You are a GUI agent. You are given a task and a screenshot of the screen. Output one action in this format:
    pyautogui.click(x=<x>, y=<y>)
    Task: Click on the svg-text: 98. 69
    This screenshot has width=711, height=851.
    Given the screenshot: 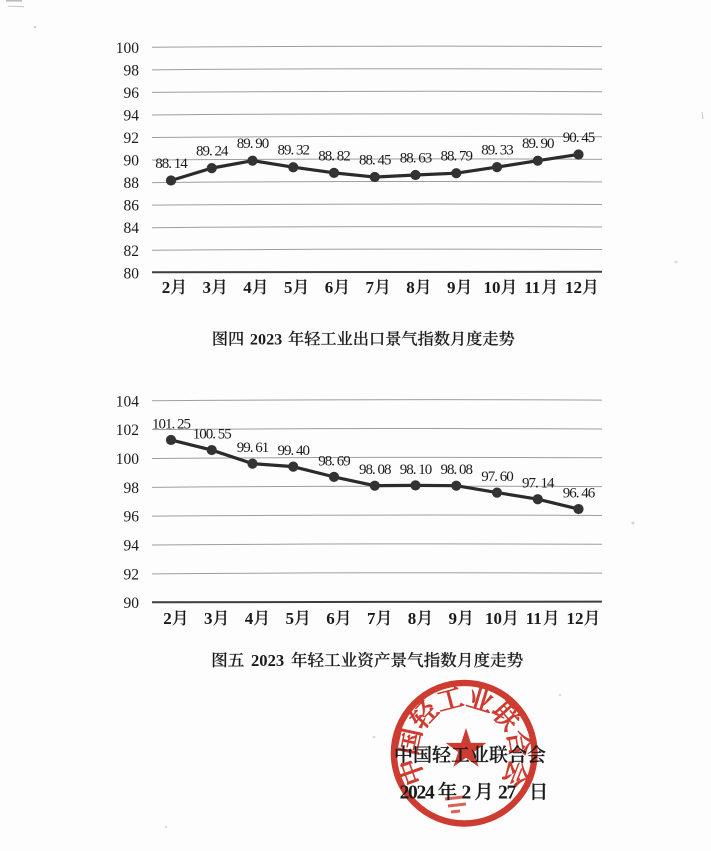 What is the action you would take?
    pyautogui.click(x=334, y=461)
    